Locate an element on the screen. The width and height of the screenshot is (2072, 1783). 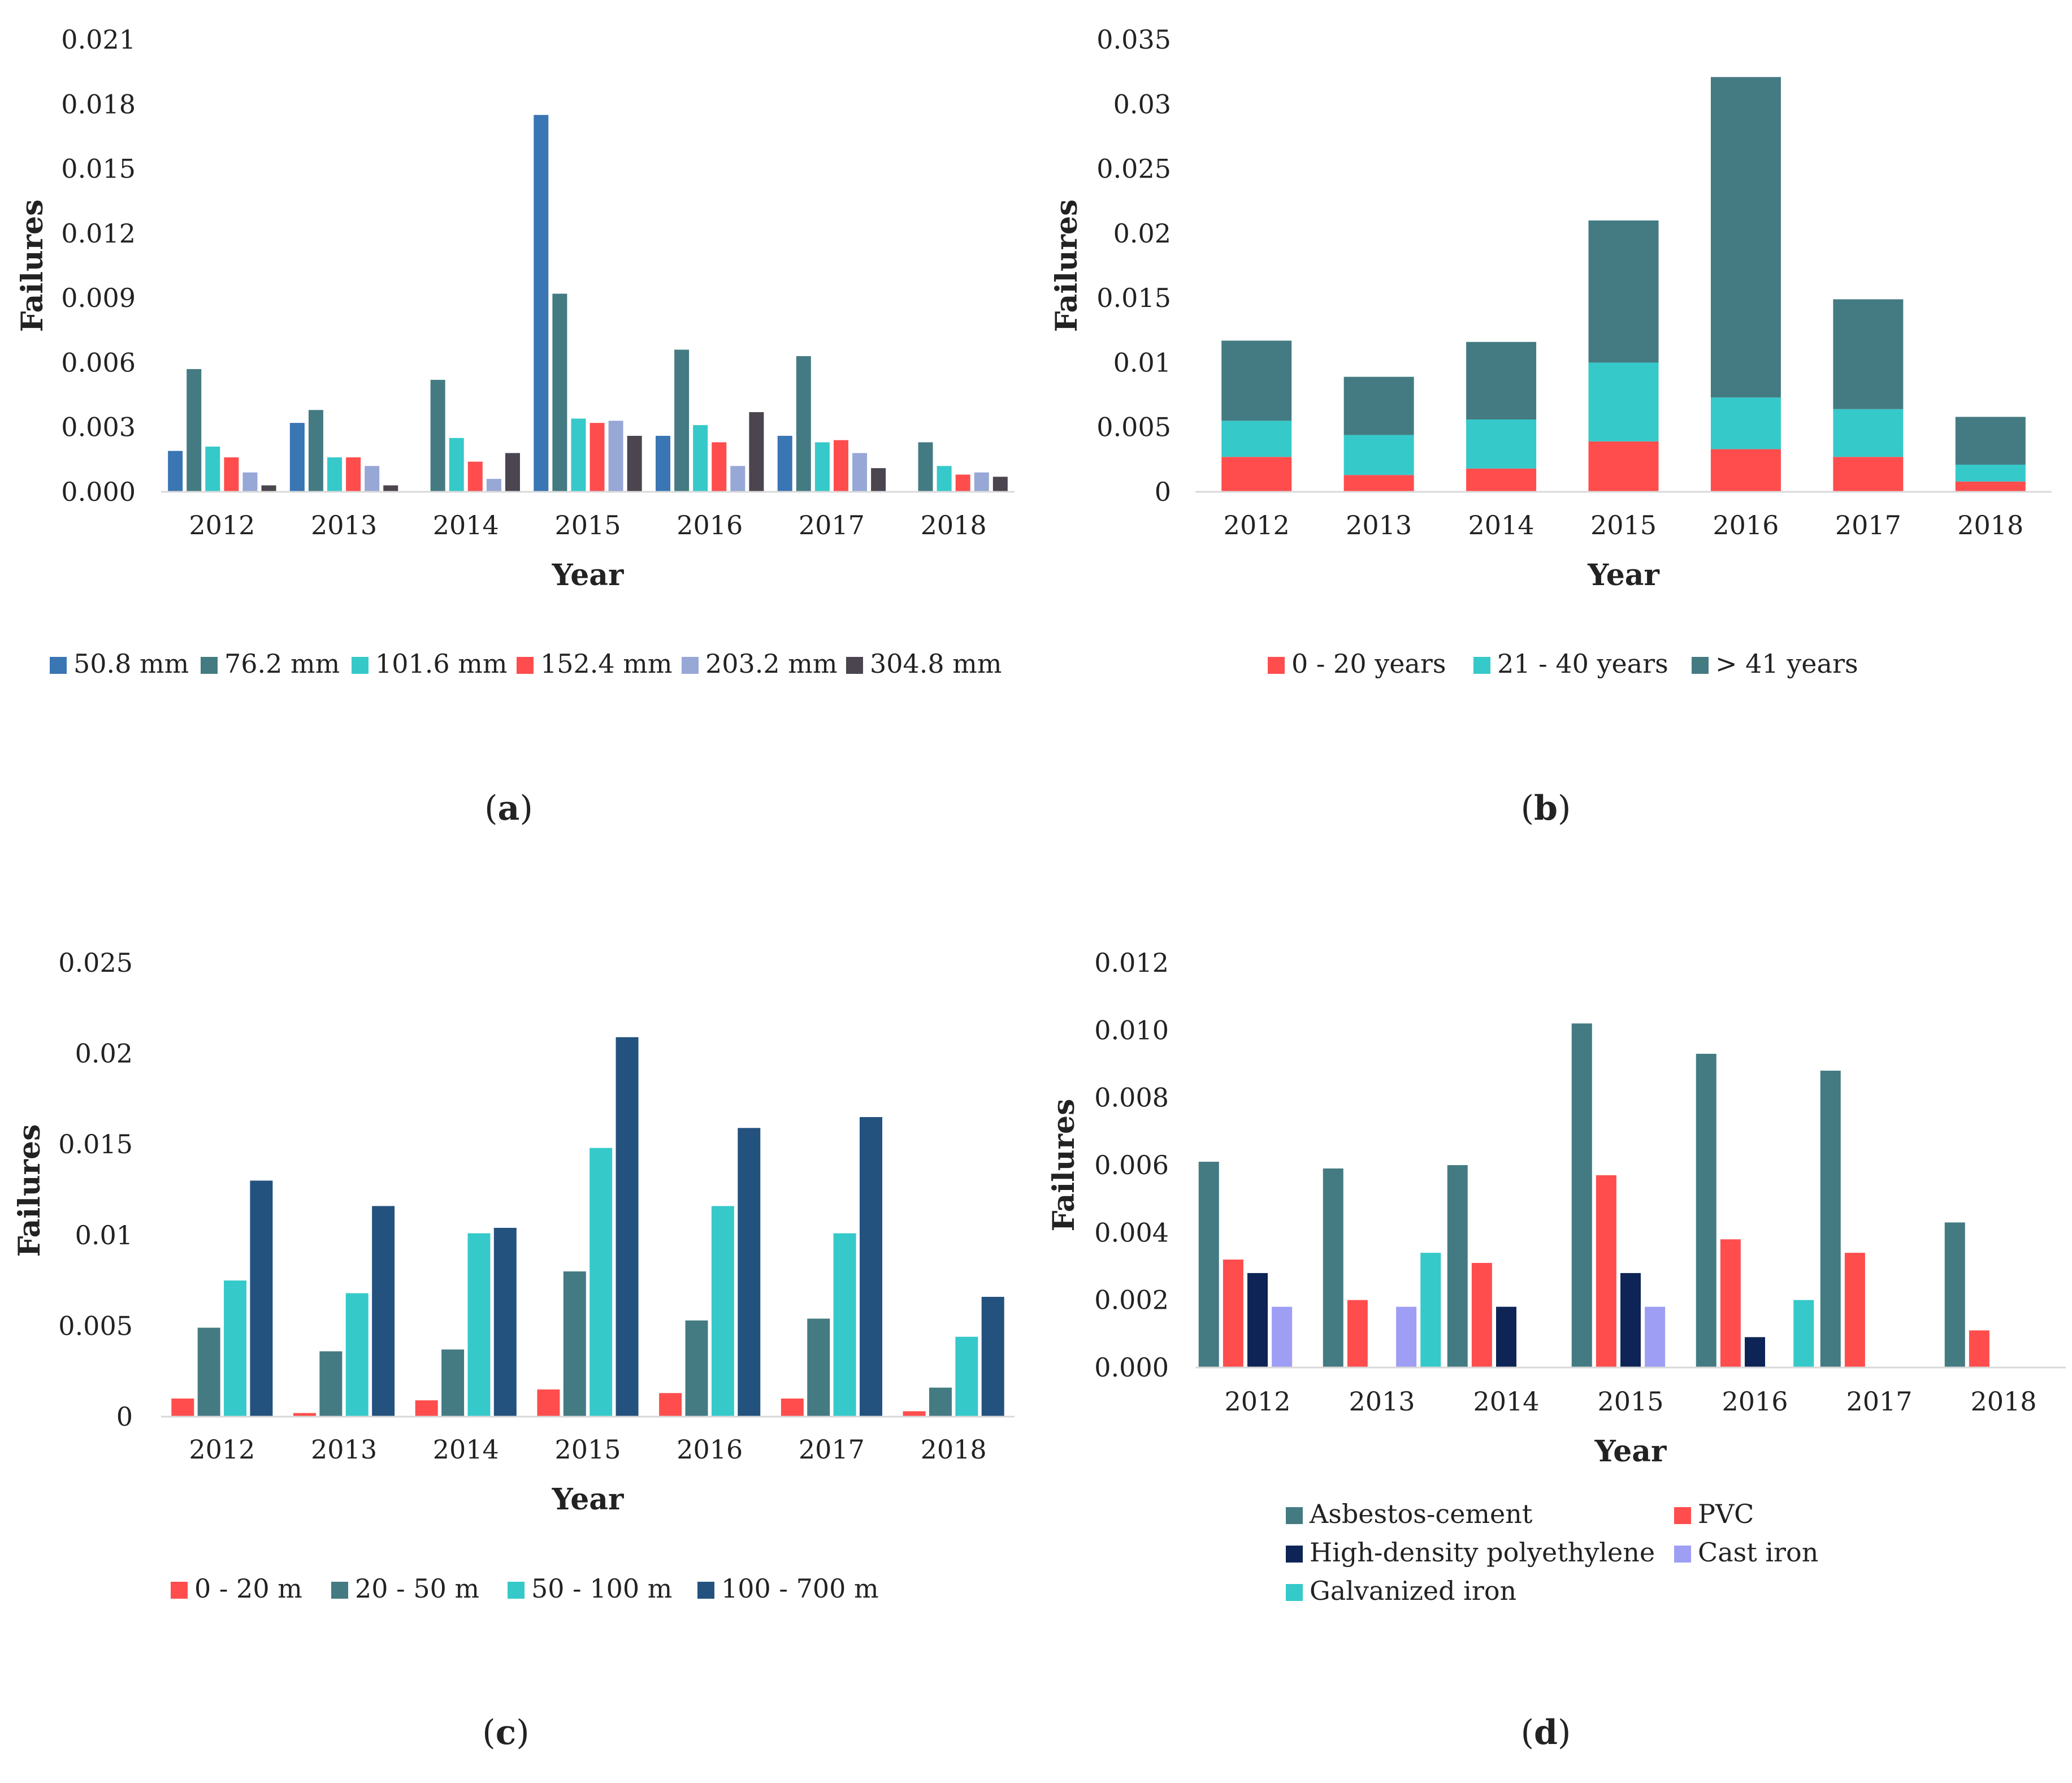
panel-label: (d) is located at coordinates (1546, 1732).